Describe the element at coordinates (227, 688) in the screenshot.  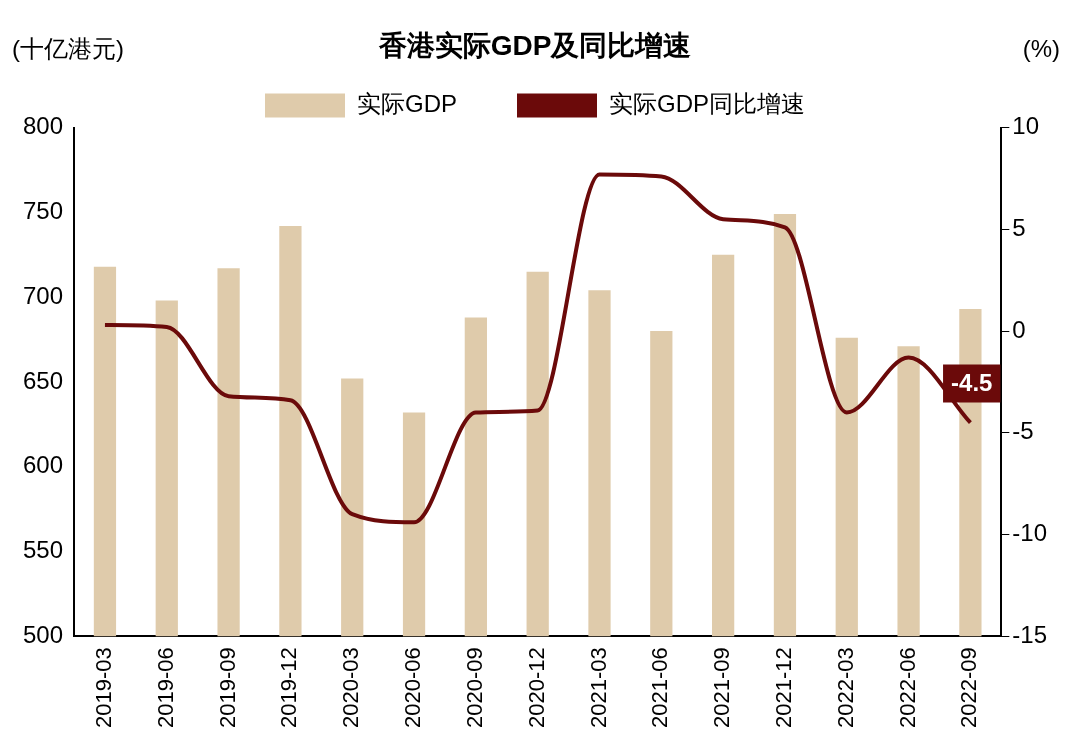
I see `x-tick-label: 2019-09` at that location.